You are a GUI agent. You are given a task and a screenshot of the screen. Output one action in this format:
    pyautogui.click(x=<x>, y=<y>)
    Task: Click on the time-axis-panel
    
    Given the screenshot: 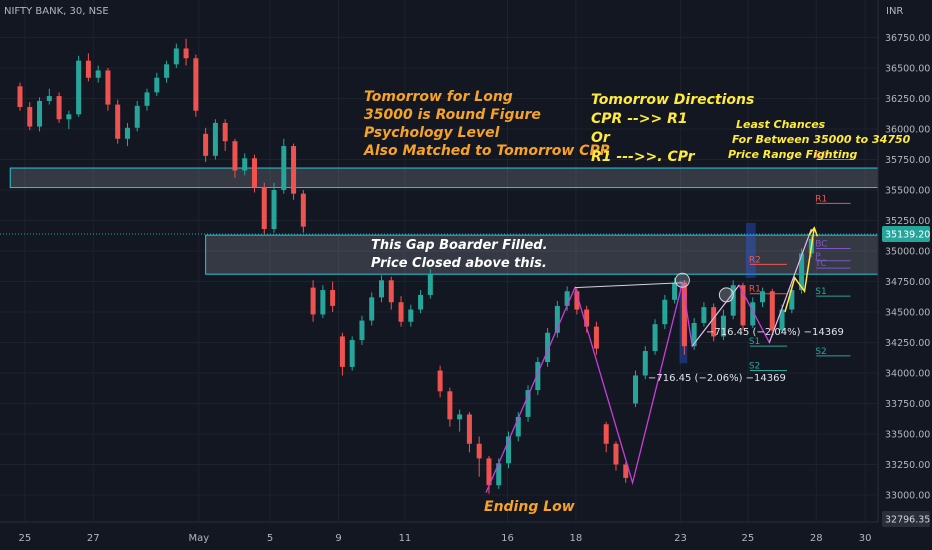 What is the action you would take?
    pyautogui.click(x=466, y=536)
    